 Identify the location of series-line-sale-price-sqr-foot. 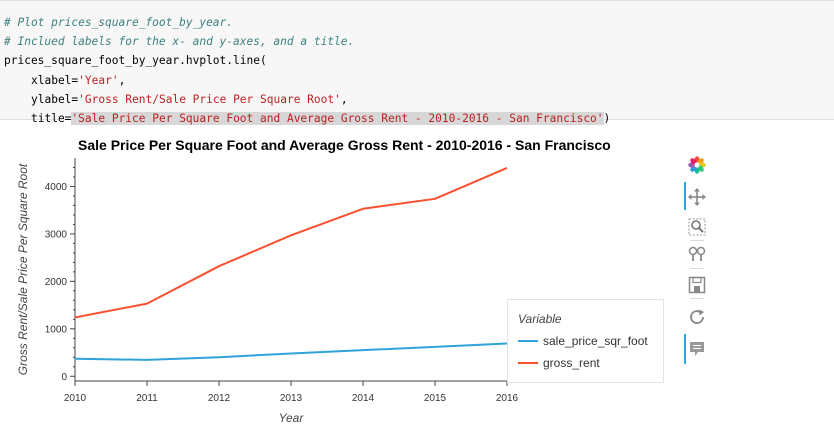
(291, 351).